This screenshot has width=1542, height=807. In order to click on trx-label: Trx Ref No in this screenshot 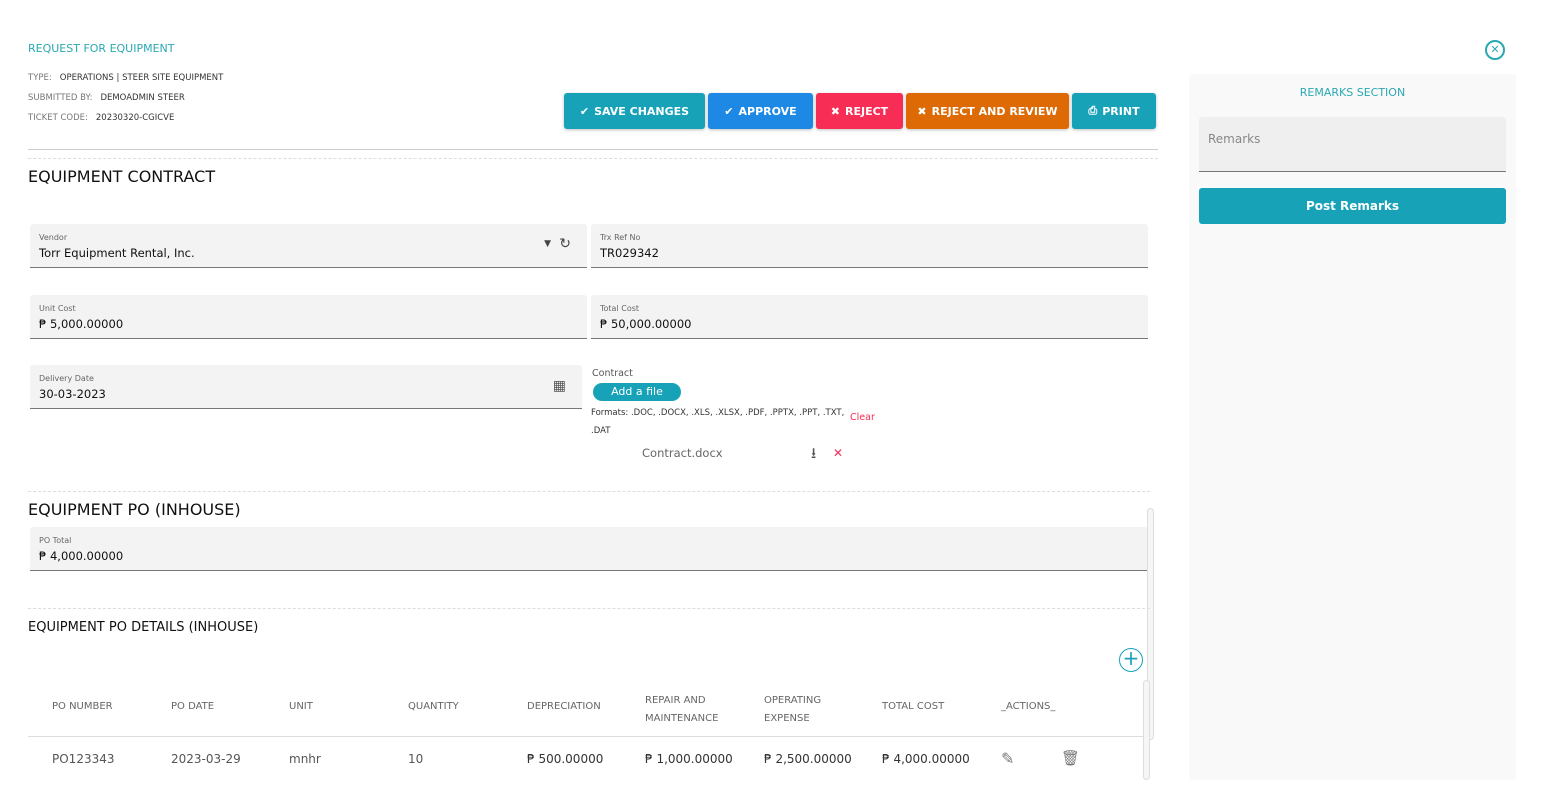, I will do `click(620, 237)`.